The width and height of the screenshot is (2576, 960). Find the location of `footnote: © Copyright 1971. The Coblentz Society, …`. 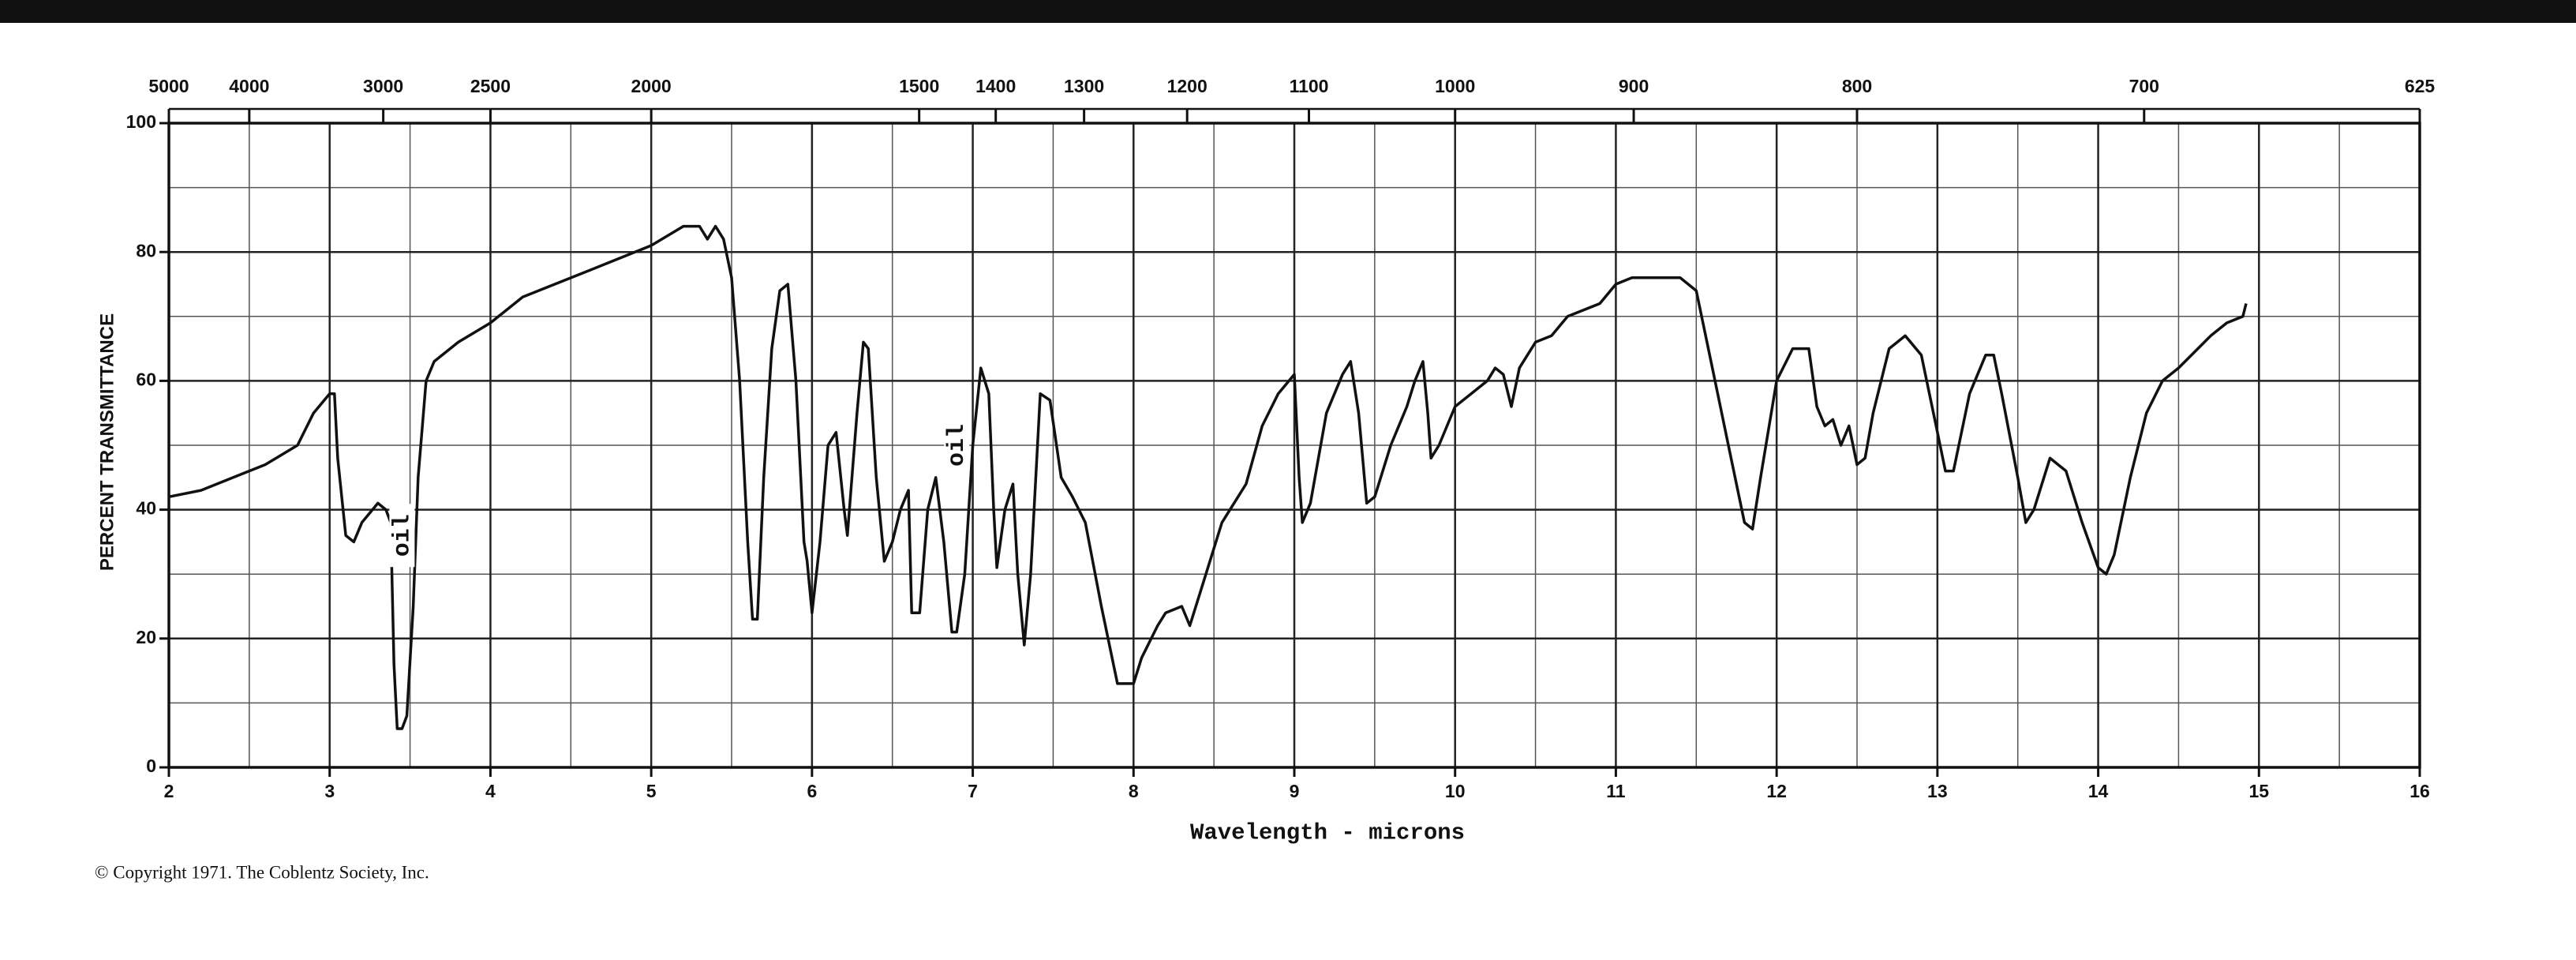

footnote: © Copyright 1971. The Coblentz Society, … is located at coordinates (262, 872).